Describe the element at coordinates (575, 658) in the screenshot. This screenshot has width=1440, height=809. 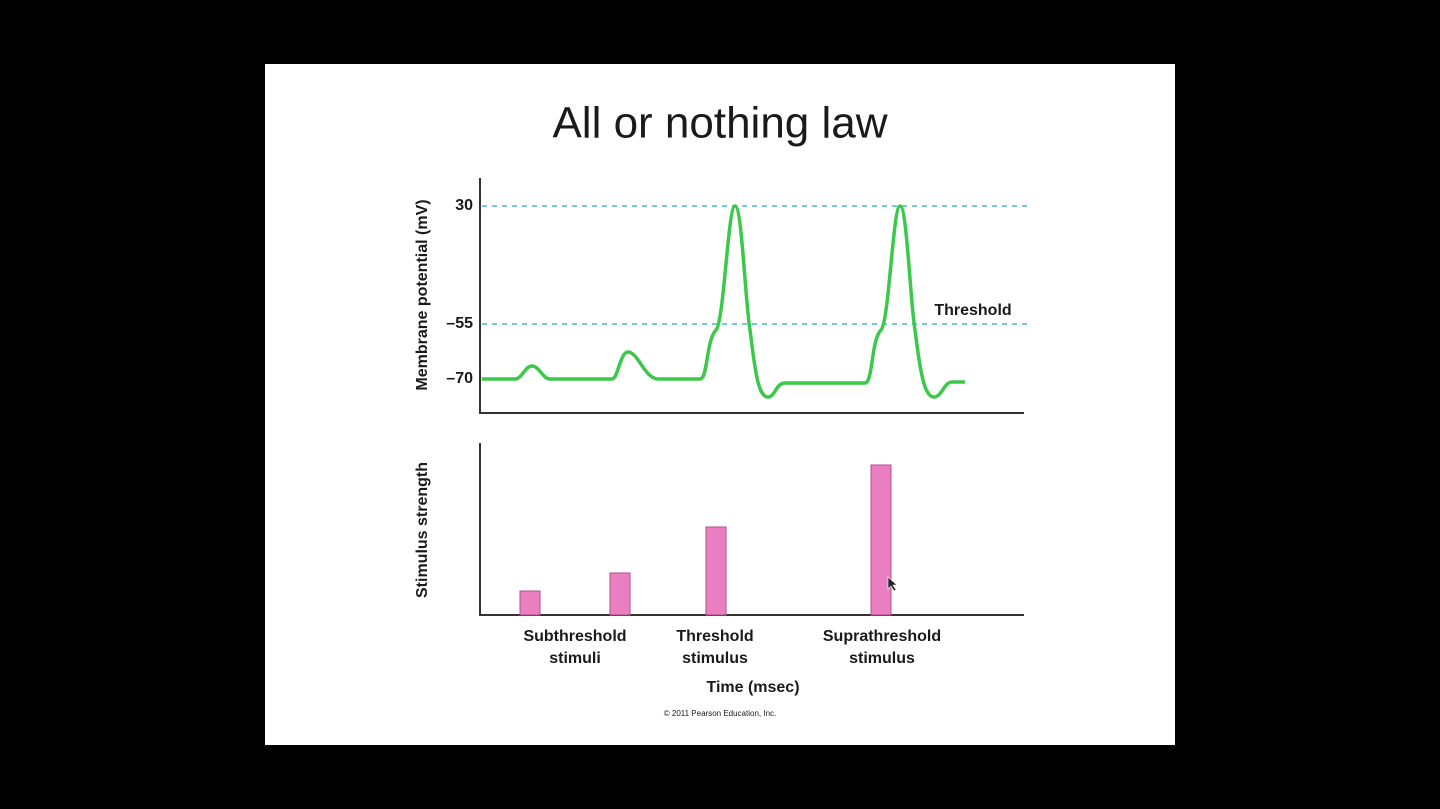
I see `group-label: stimuli` at that location.